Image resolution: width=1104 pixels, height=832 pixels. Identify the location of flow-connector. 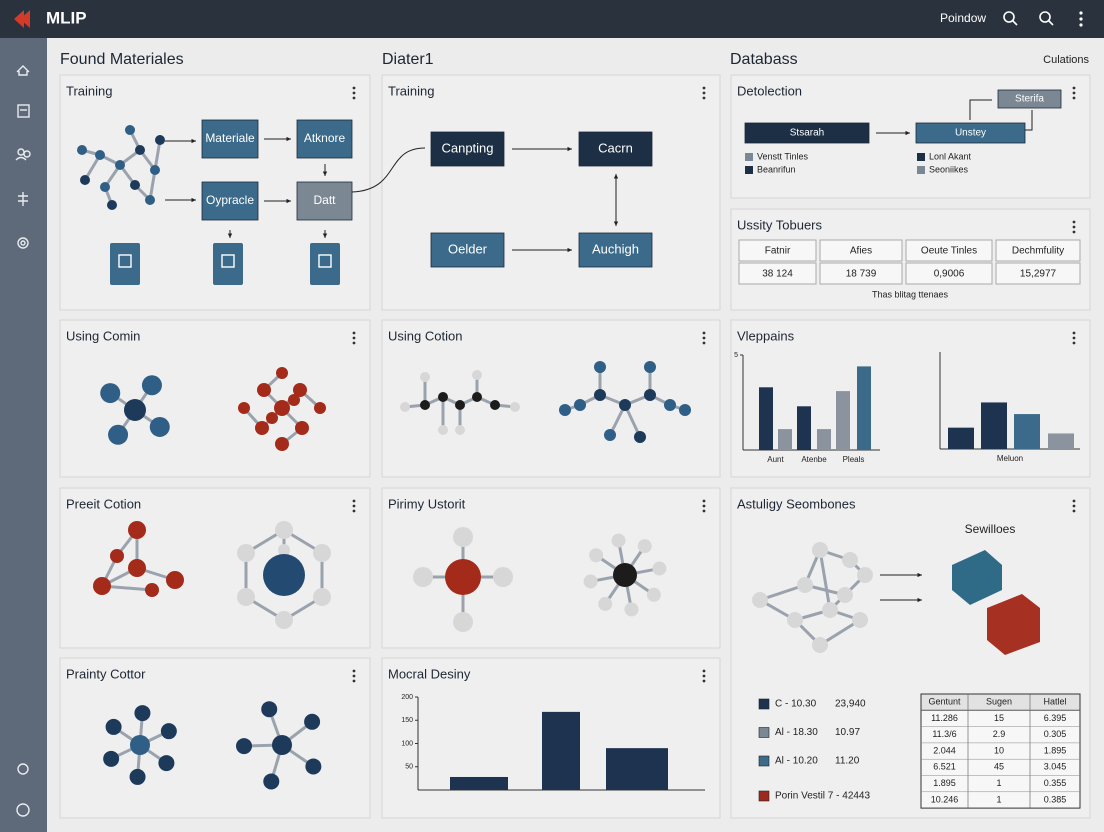
(388, 170).